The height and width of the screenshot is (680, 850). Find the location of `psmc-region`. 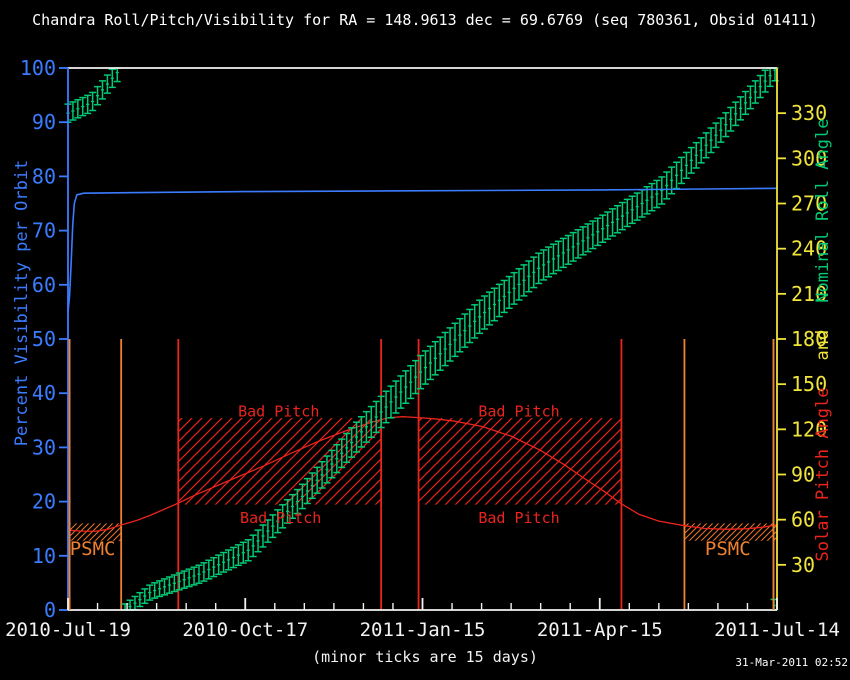

psmc-region is located at coordinates (422, 532).